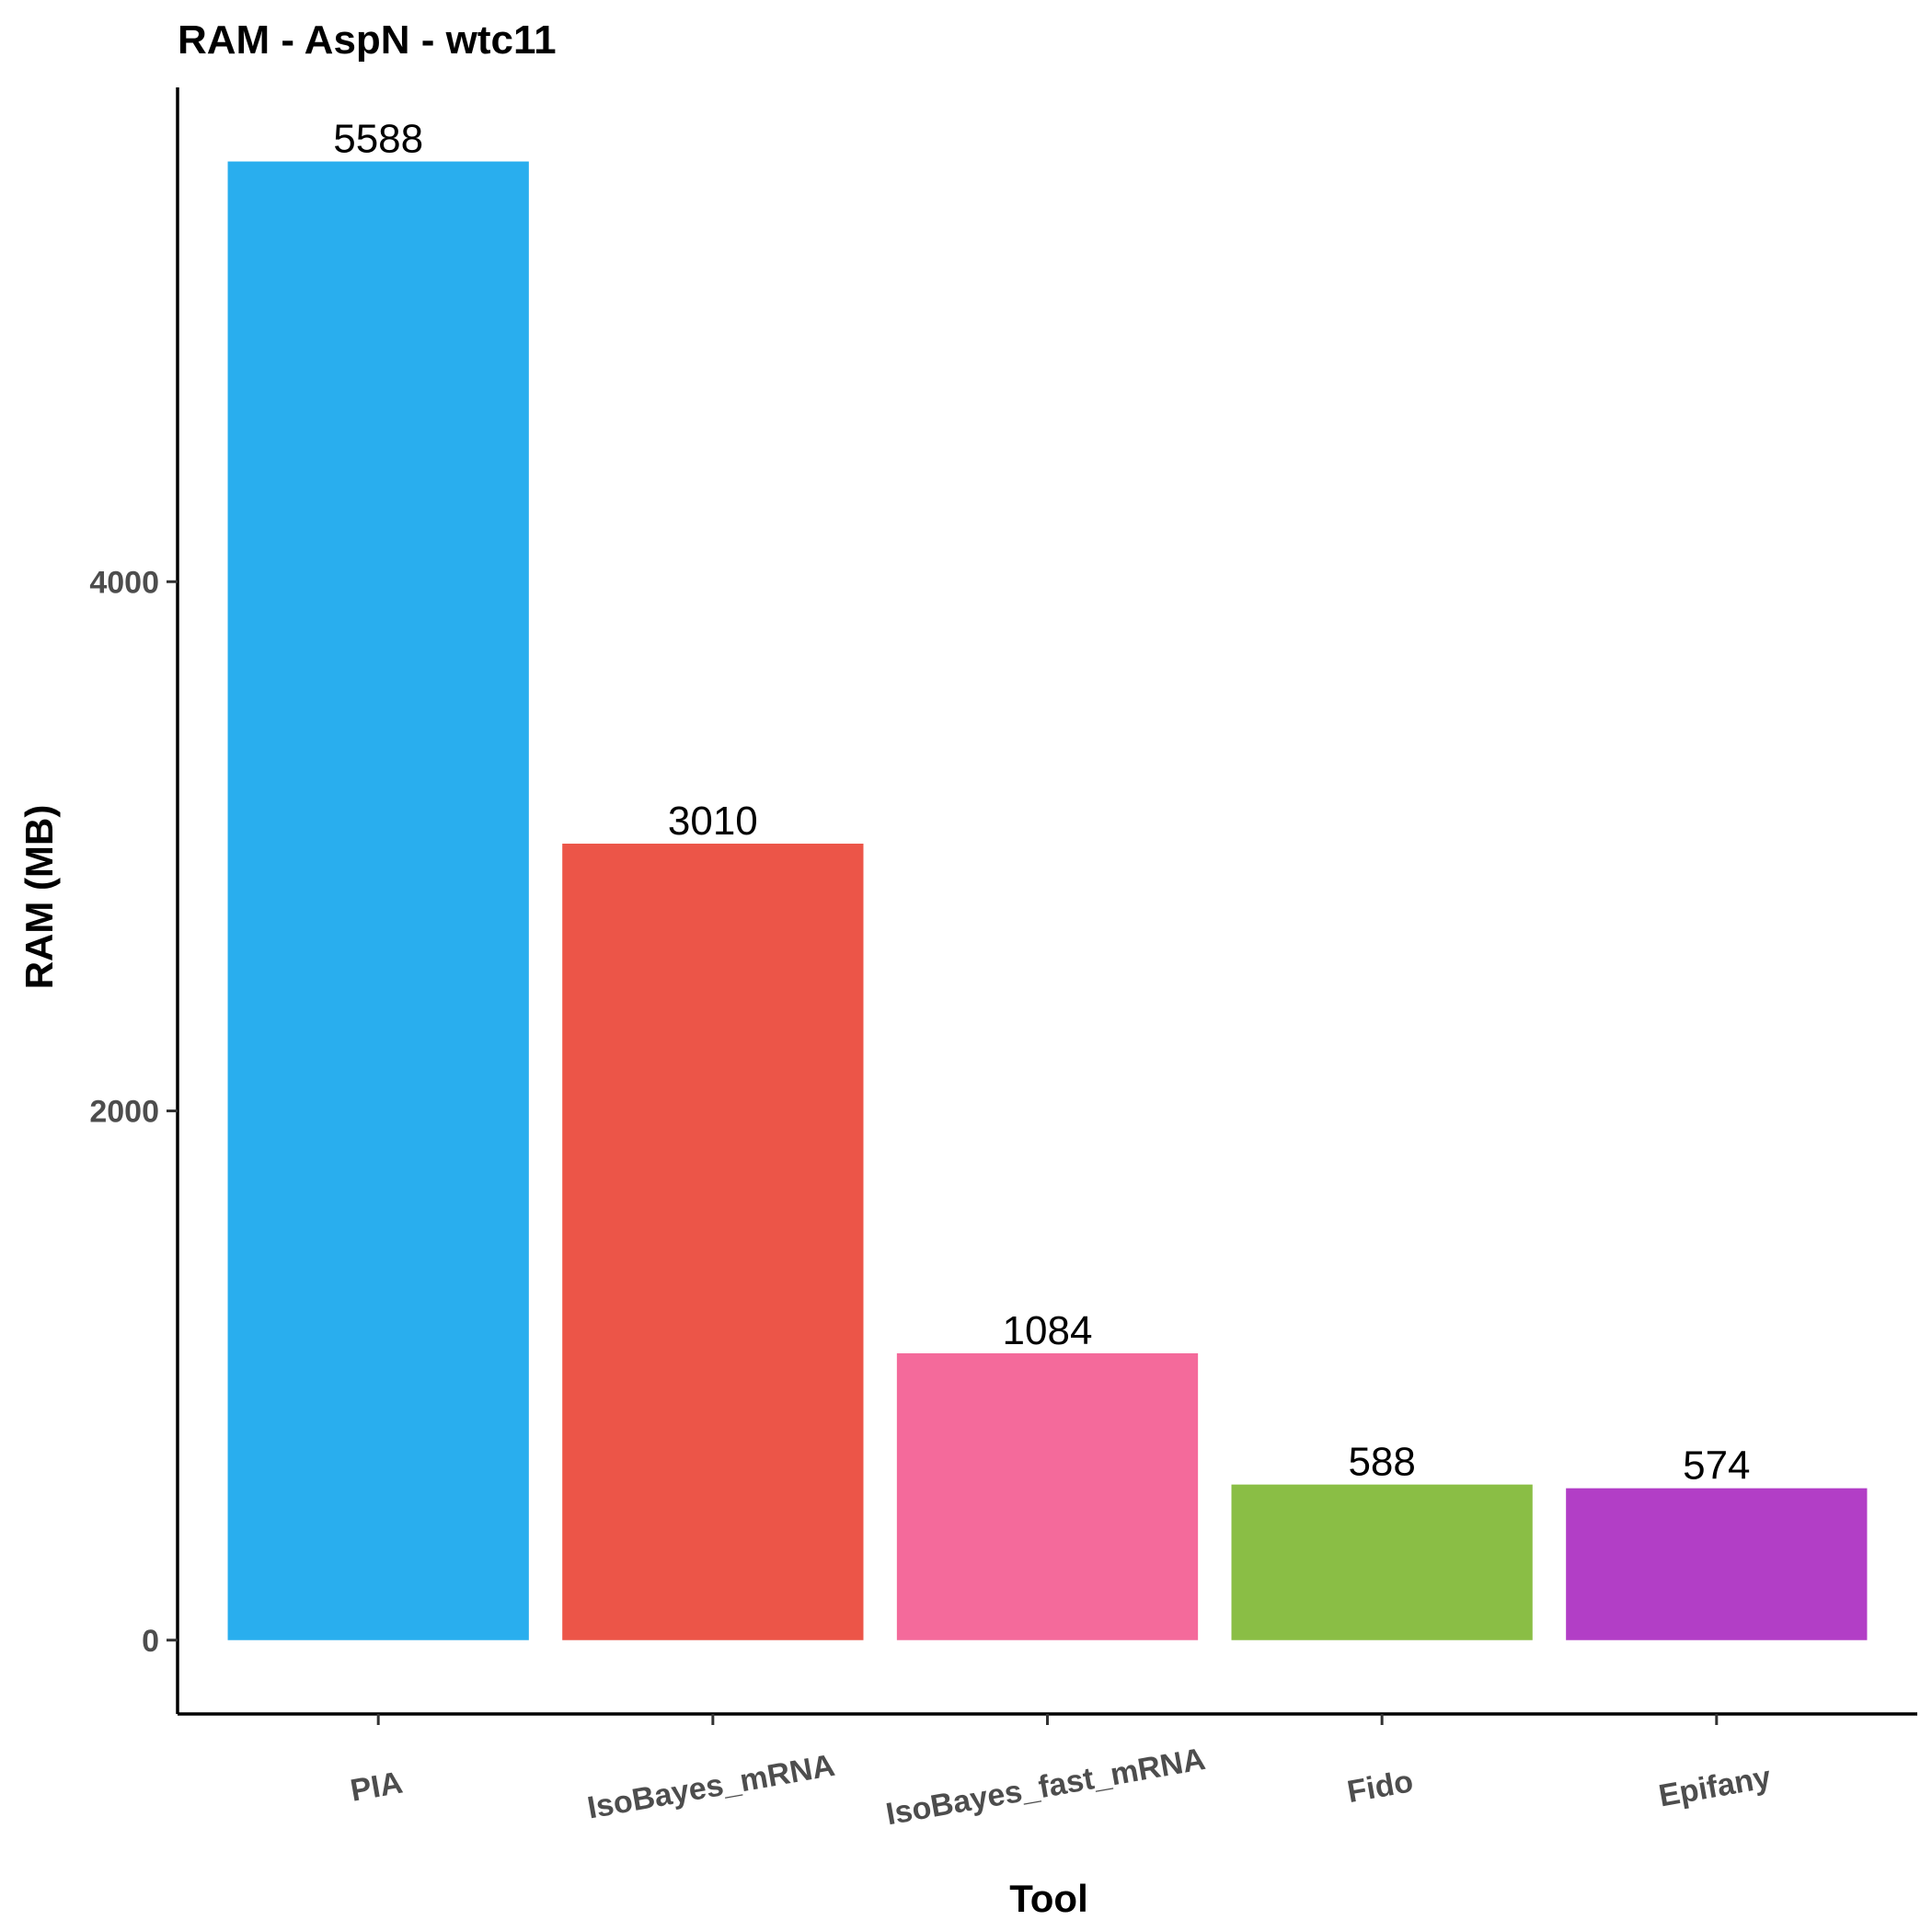 The width and height of the screenshot is (1932, 1932). Describe the element at coordinates (1716, 1466) in the screenshot. I see `value-label: 574` at that location.